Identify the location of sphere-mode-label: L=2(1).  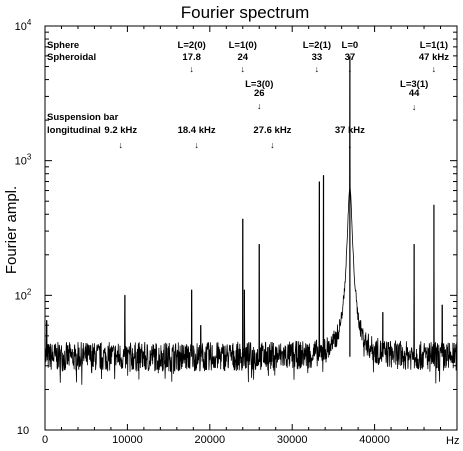
(317, 45).